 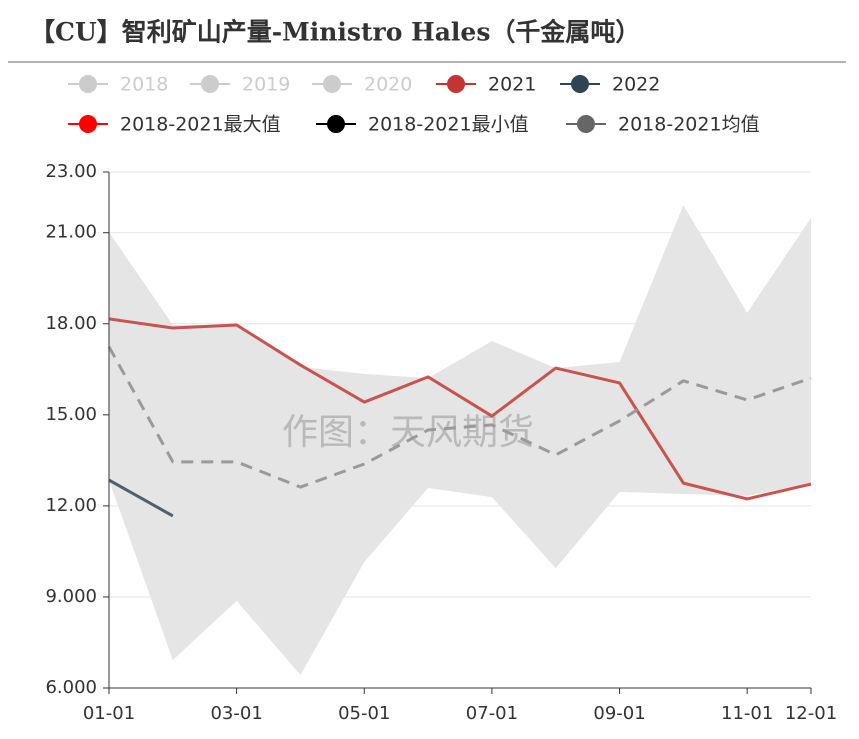 I want to click on legend-label: 2018-2021最小值, so click(x=448, y=125).